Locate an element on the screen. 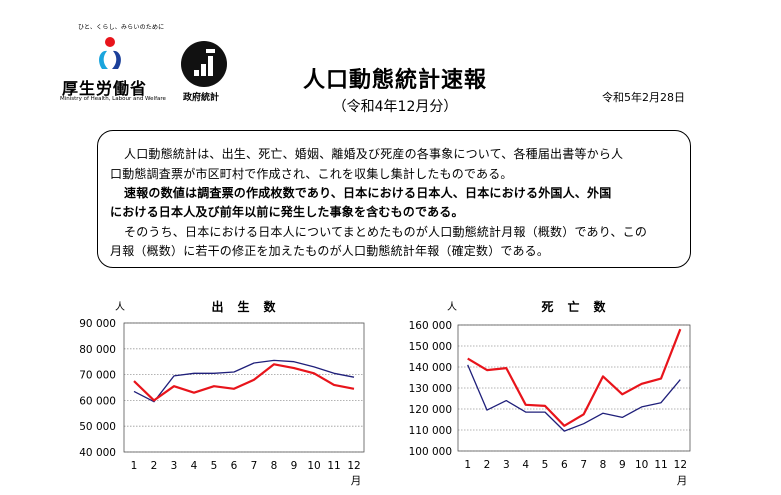  chart-title: 出 生 数 is located at coordinates (243, 306).